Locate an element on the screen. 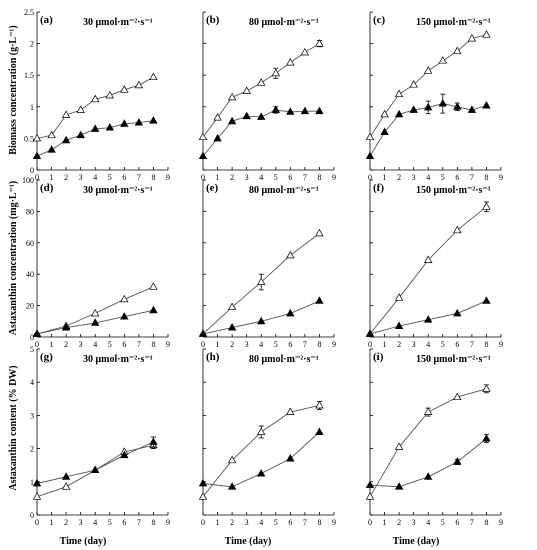  panel-label: (a) is located at coordinates (46, 20).